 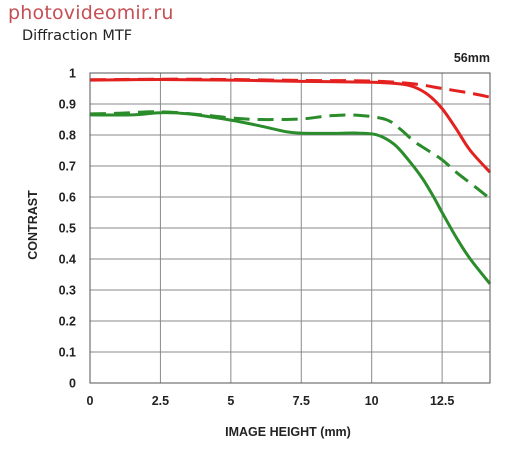 What do you see at coordinates (72, 384) in the screenshot?
I see `y-tick-label: 0` at bounding box center [72, 384].